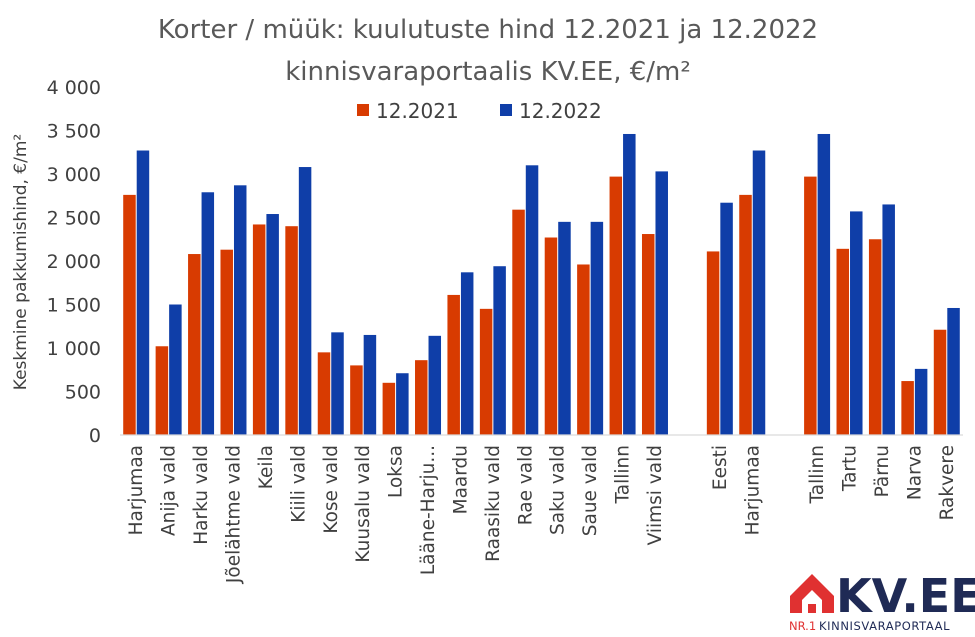  What do you see at coordinates (208, 313) in the screenshot?
I see `bar-12-2022-harku-vald` at bounding box center [208, 313].